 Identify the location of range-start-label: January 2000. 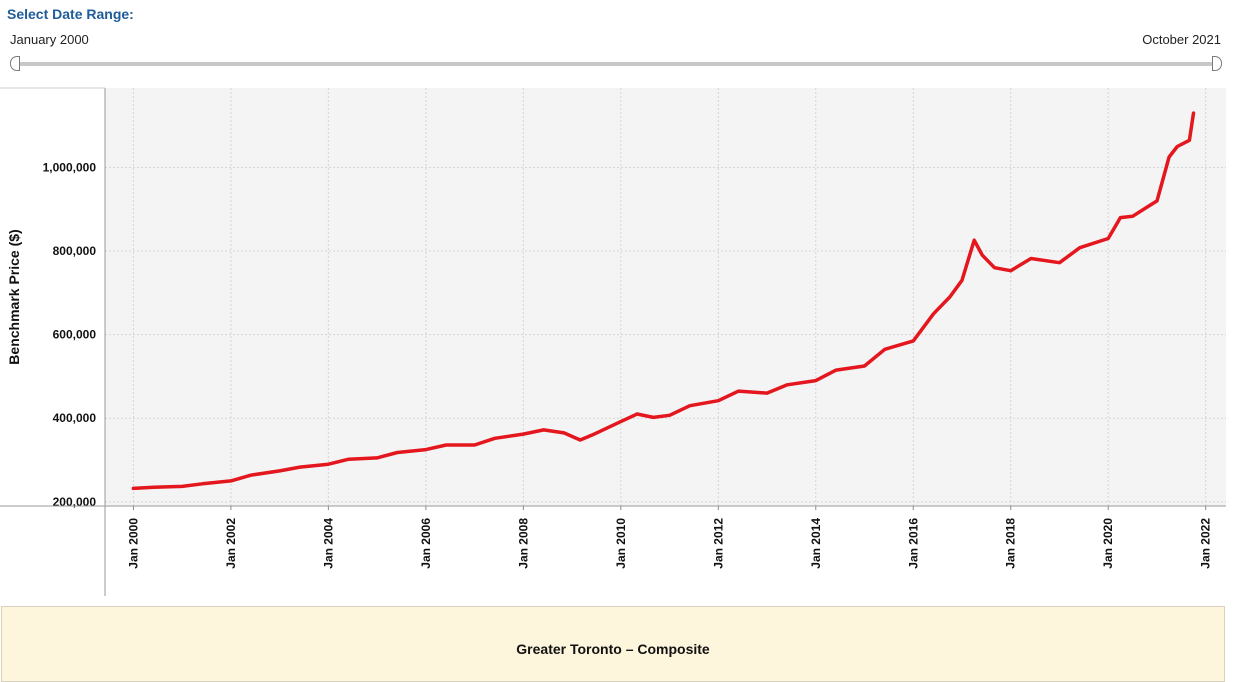
(49, 39).